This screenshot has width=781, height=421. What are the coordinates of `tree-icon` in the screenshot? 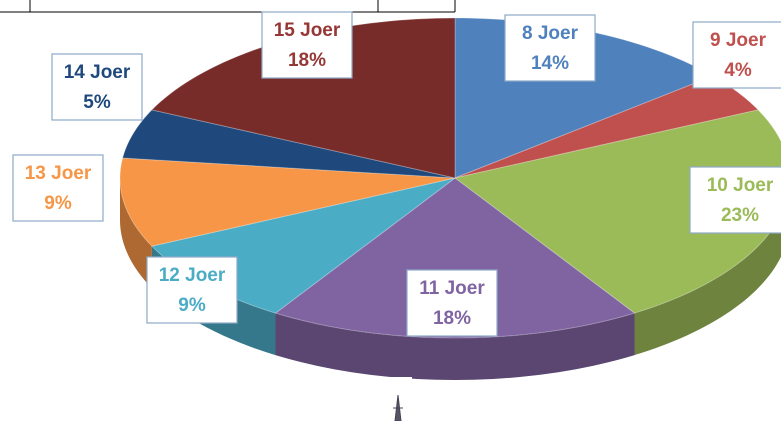 It's located at (398, 407).